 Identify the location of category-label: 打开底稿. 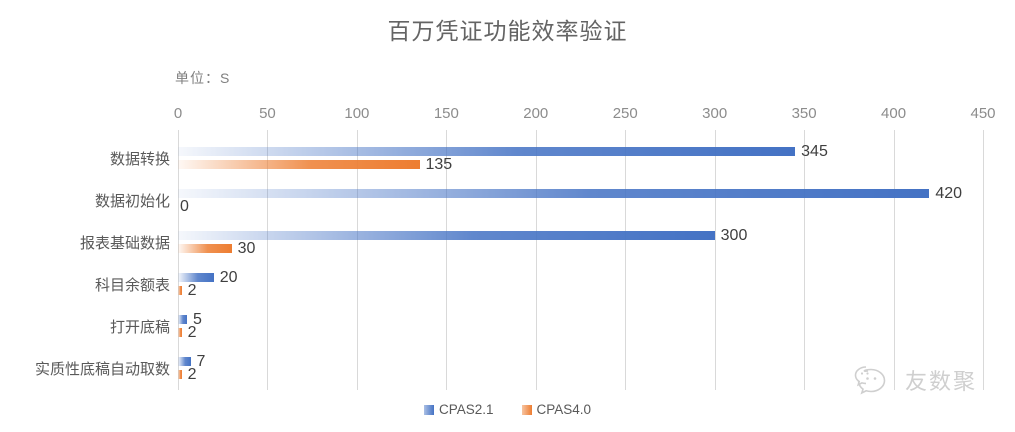
(139, 327).